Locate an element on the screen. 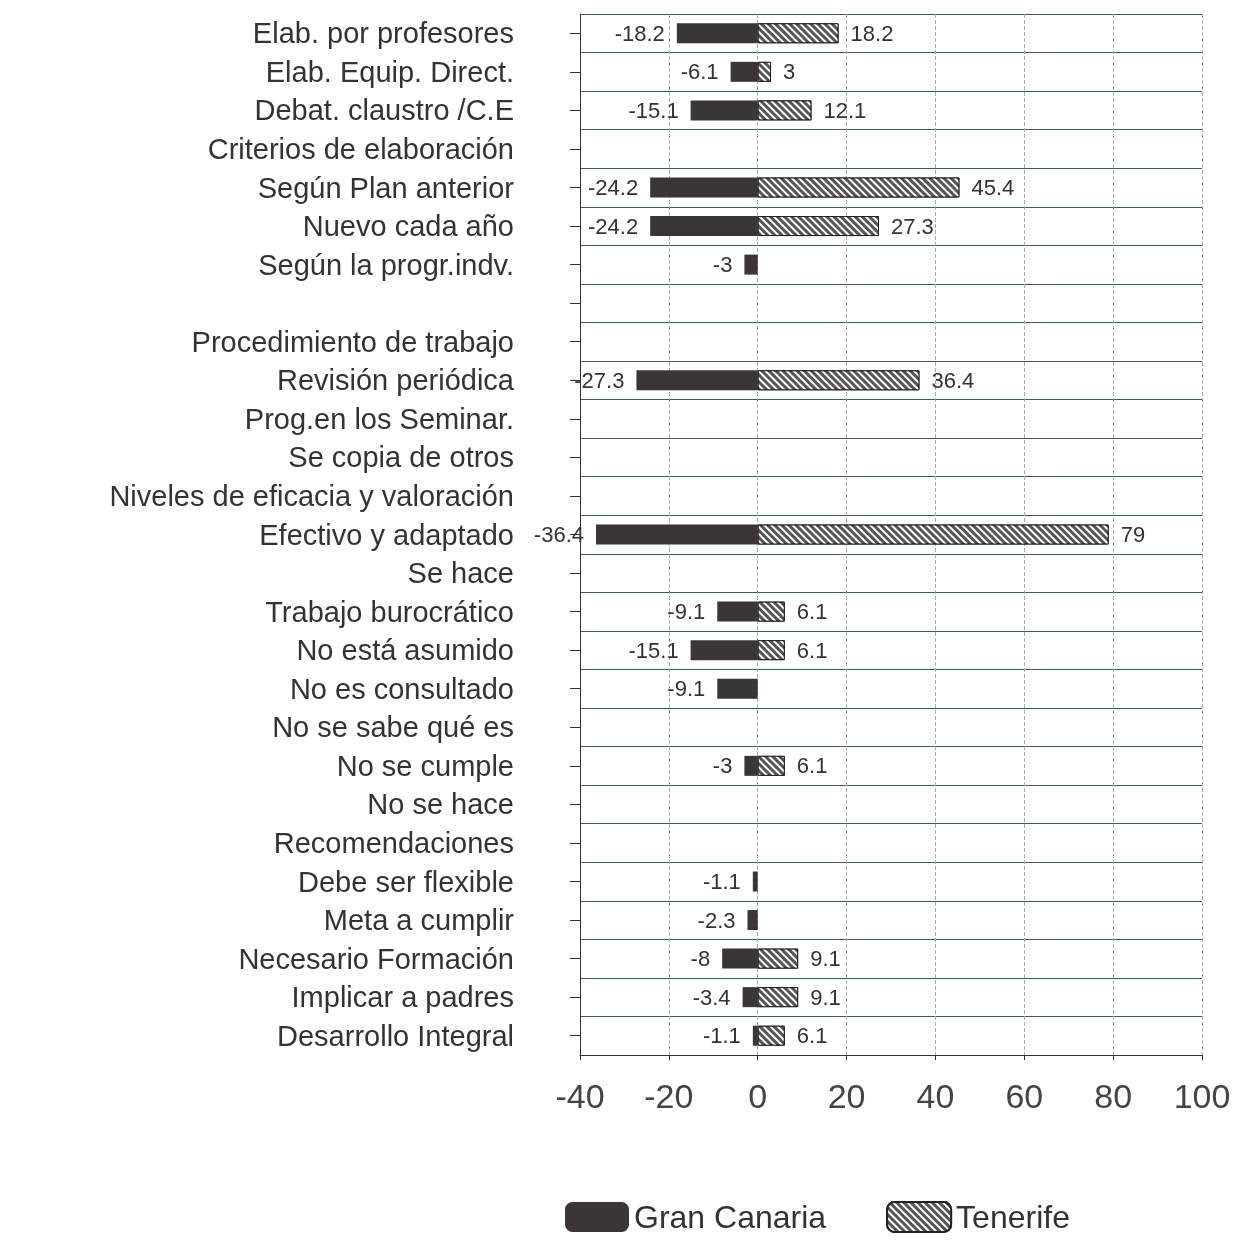  data-label: -8 is located at coordinates (700, 959).